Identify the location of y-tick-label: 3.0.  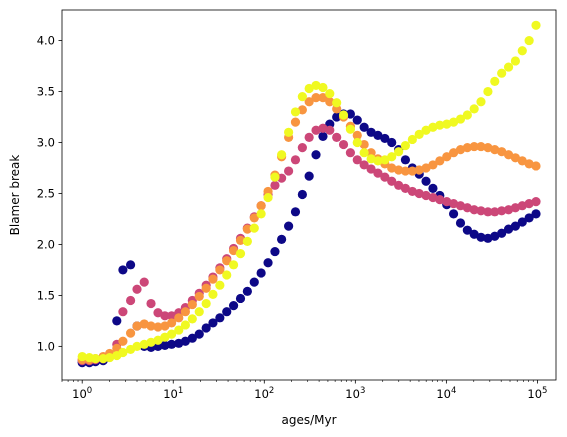
(46, 143).